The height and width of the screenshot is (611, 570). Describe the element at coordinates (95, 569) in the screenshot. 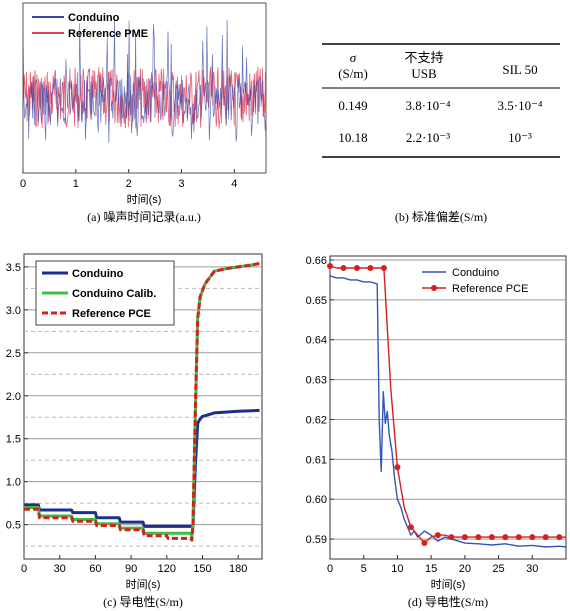

I see `x-tick-label-c-2: 60` at that location.